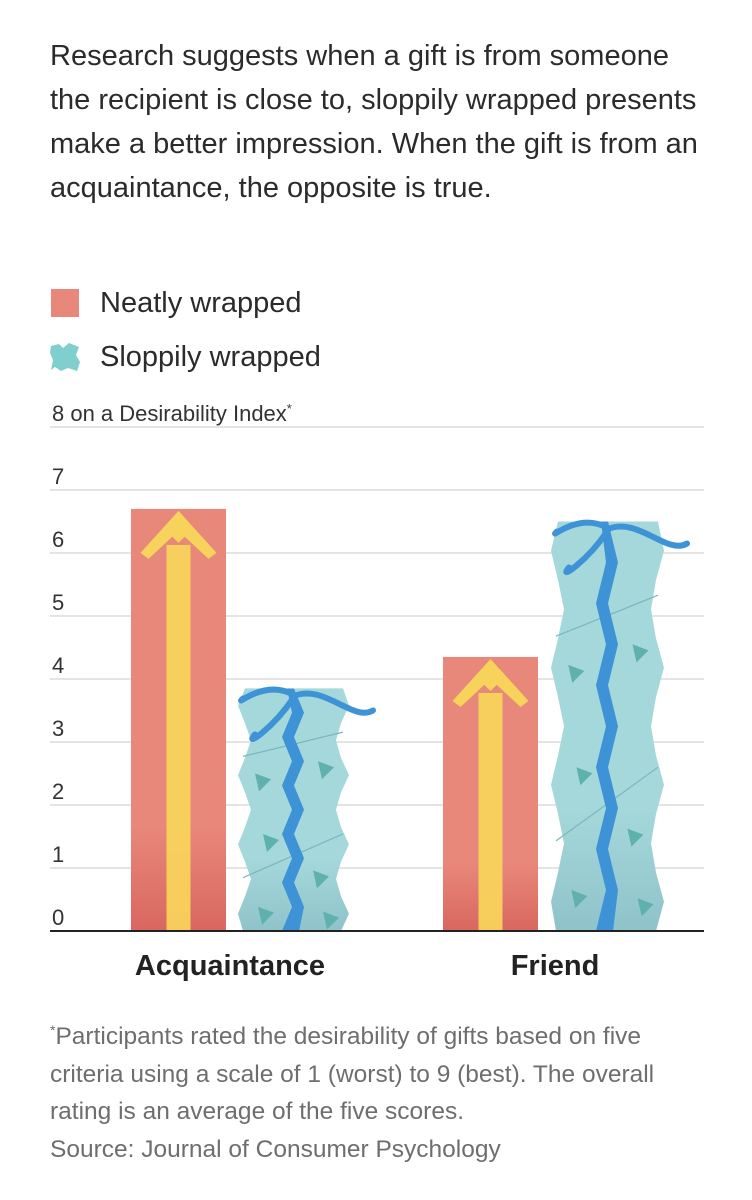 Image resolution: width=752 pixels, height=1200 pixels. Describe the element at coordinates (367, 966) in the screenshot. I see `category-labels: Acquaintance Friend` at that location.